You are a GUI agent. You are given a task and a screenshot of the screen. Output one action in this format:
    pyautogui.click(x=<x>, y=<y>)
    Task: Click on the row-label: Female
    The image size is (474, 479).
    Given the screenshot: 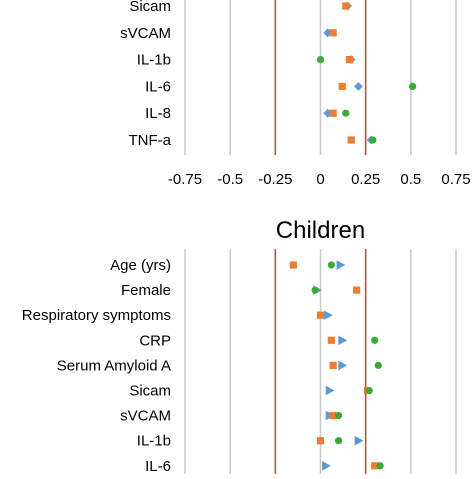 What is the action you would take?
    pyautogui.click(x=146, y=290)
    